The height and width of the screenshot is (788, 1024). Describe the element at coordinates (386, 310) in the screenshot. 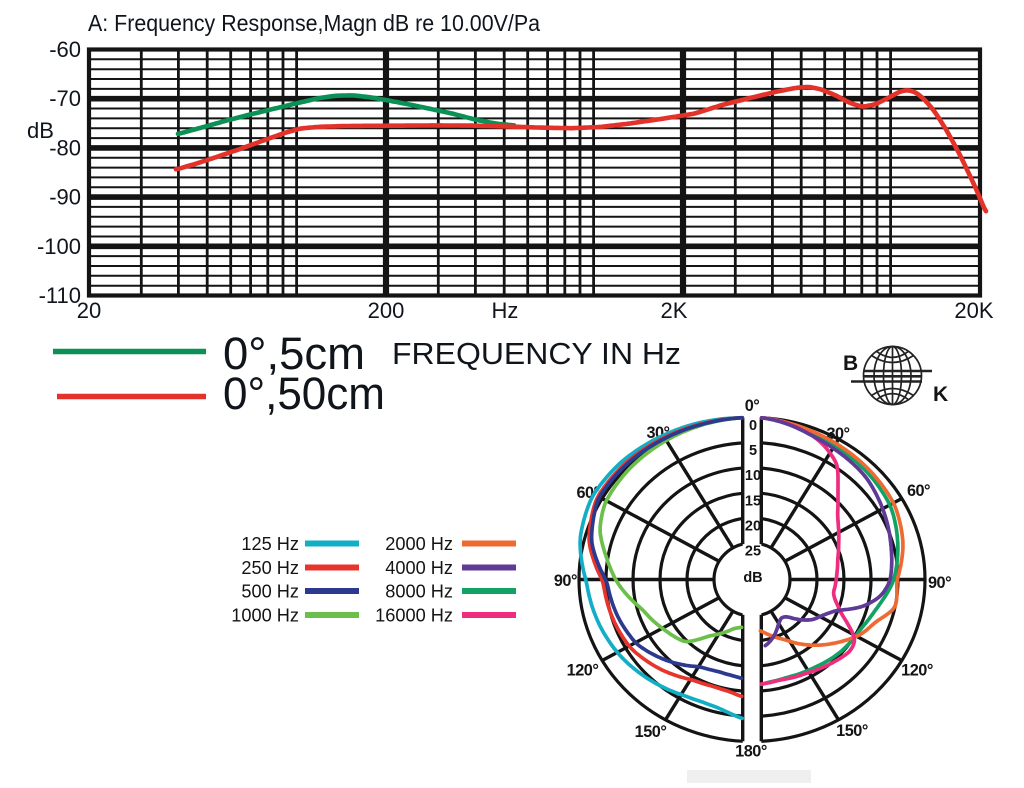

I see `svg-text: 200` at that location.